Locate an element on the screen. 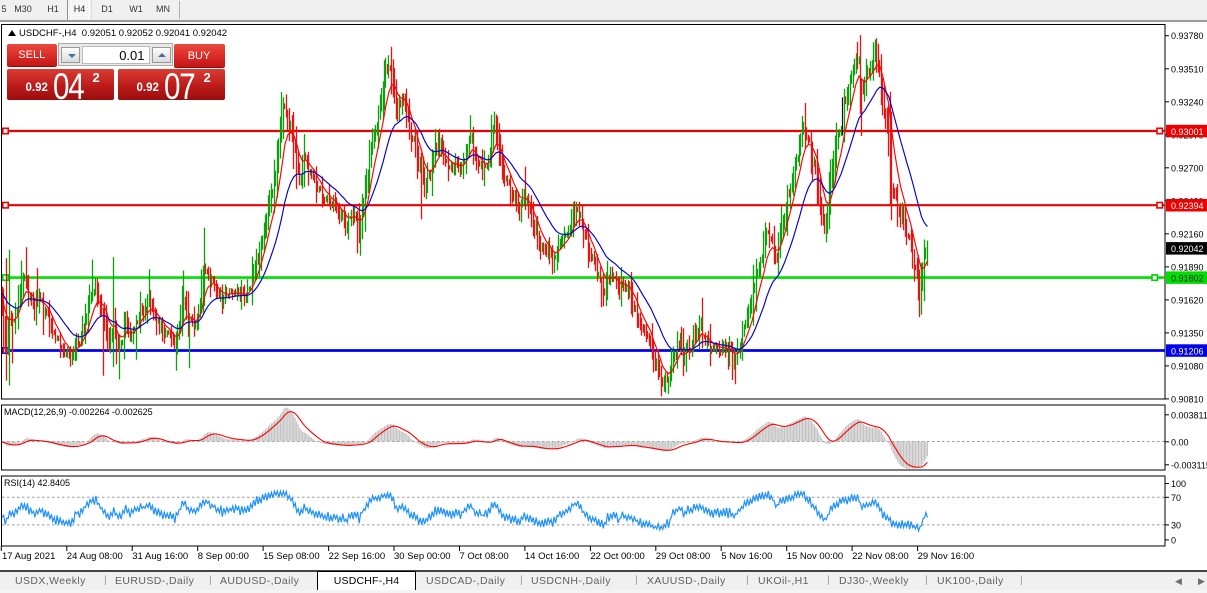 The image size is (1207, 593). svg-text: 22 Nov 08:00 is located at coordinates (880, 556).